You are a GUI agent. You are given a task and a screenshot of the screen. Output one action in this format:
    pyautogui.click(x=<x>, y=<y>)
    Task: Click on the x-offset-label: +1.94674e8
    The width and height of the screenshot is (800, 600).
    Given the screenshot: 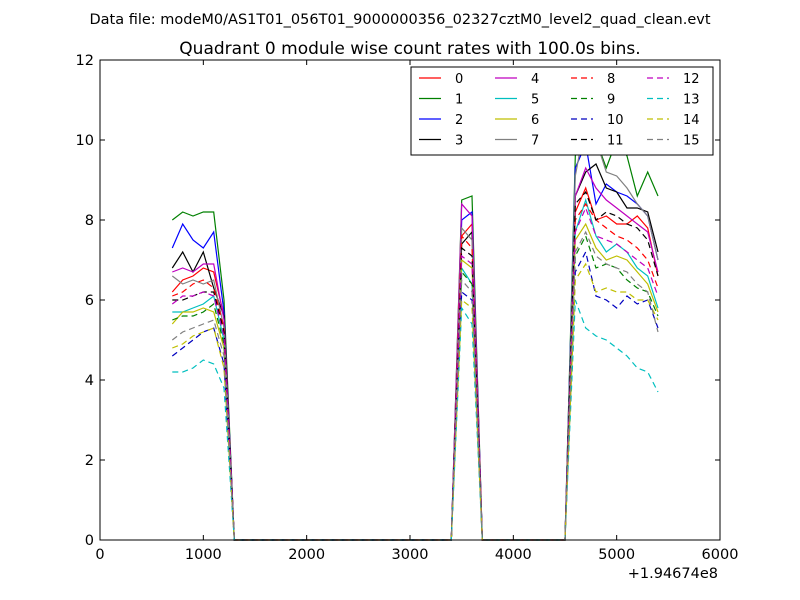 What is the action you would take?
    pyautogui.click(x=673, y=574)
    